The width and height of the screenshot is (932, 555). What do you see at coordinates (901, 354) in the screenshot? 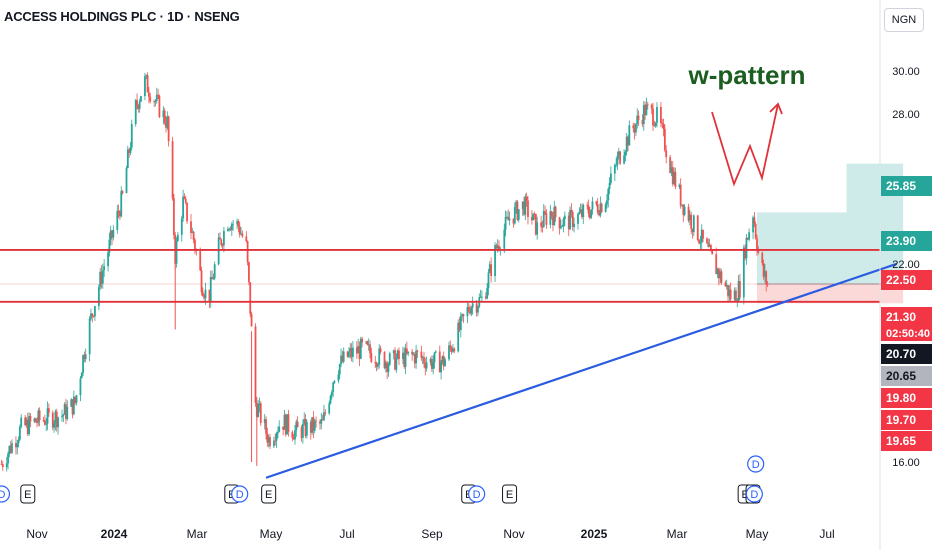
I see `price-label: 20.70` at bounding box center [901, 354].